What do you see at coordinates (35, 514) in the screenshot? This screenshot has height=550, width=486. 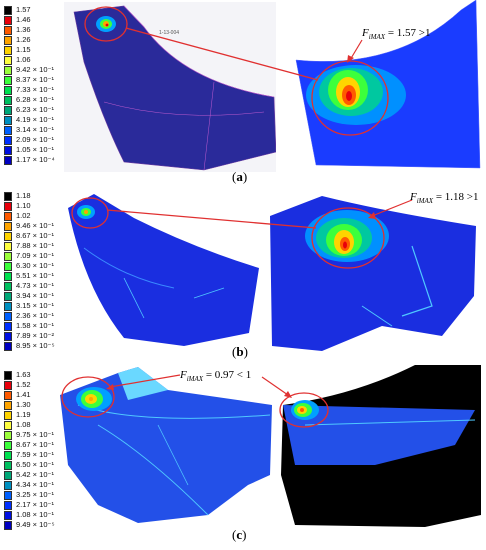 I see `legend-tick: 1.08 × 10⁻¹` at bounding box center [35, 514].